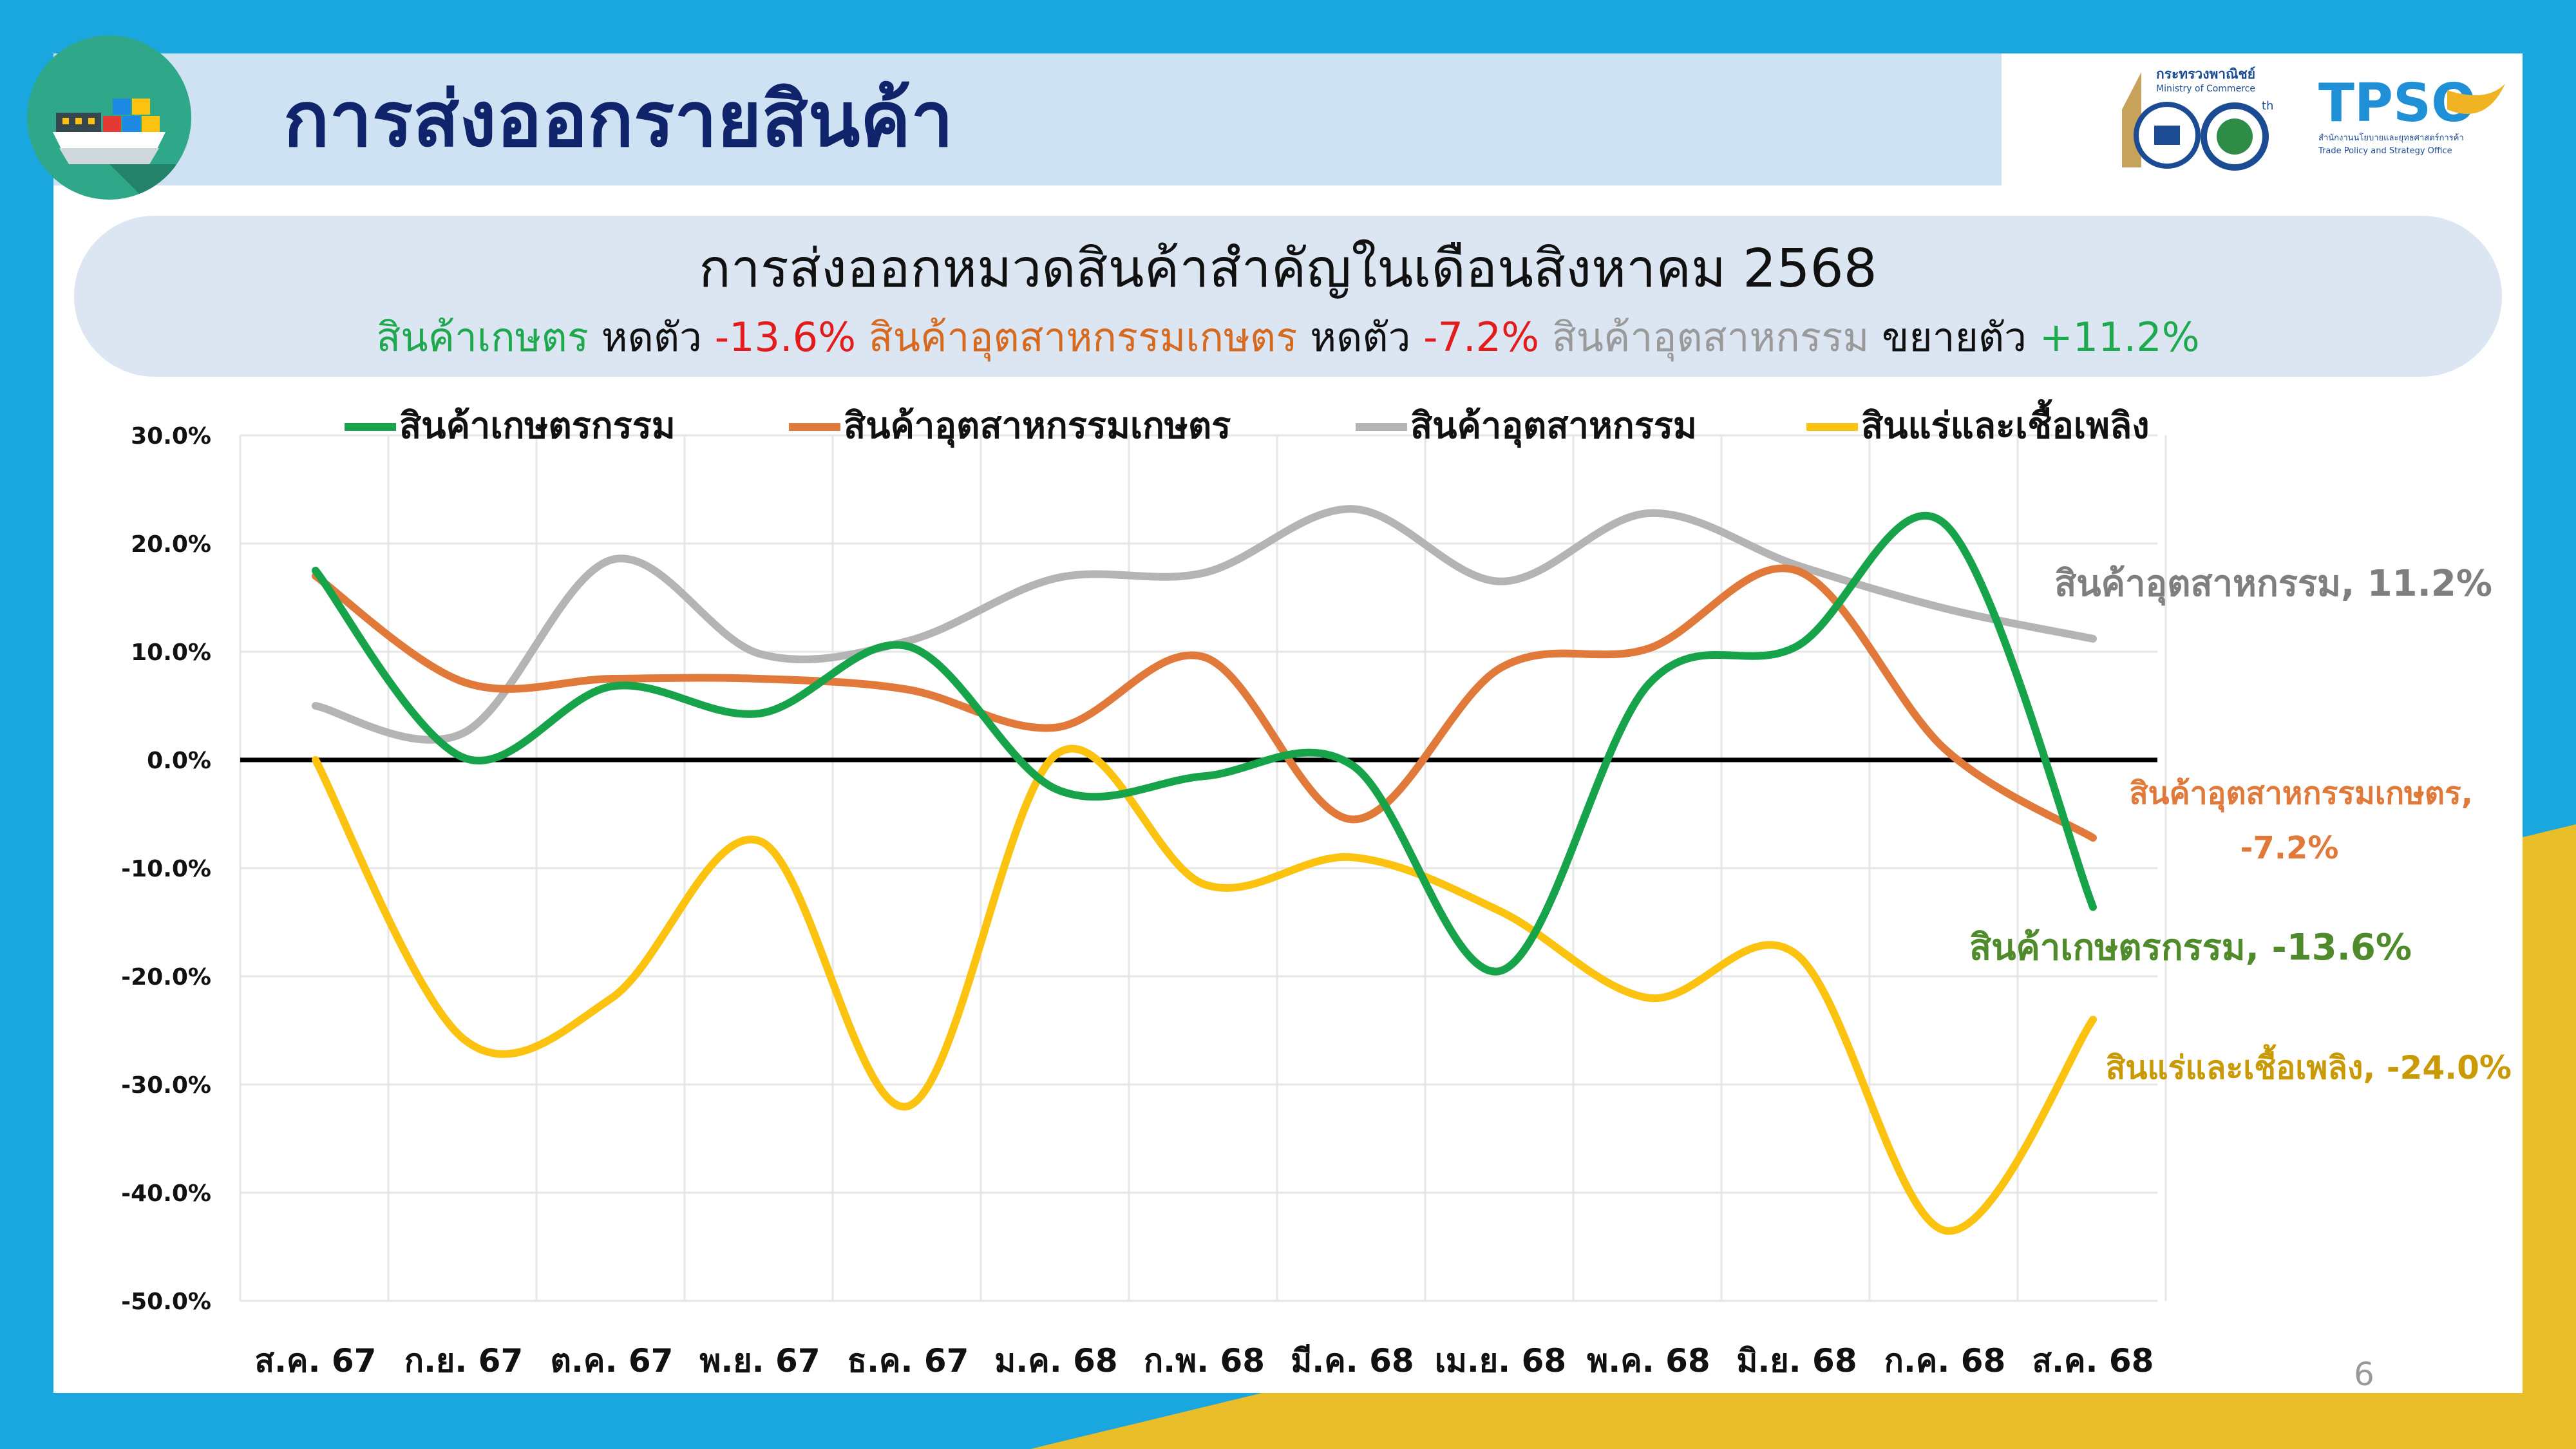 The image size is (2576, 1449). I want to click on y-tick-label: -50.0%, so click(166, 1302).